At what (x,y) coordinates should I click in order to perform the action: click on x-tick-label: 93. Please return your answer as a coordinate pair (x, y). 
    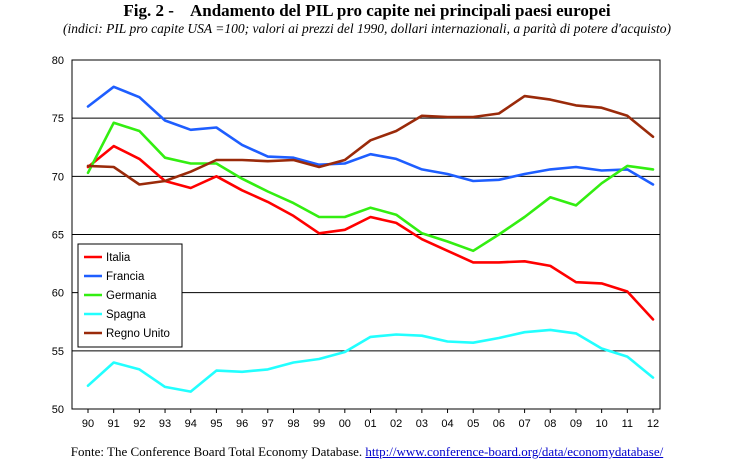
    Looking at the image, I should click on (165, 424).